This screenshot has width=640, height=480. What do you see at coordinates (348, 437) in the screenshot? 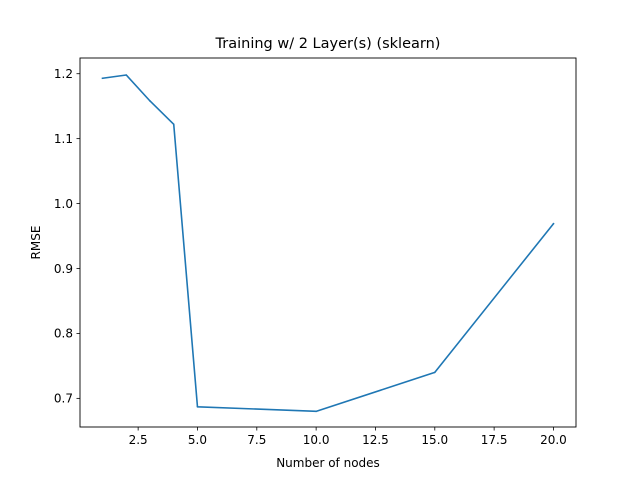
I see `x-axis-ticks: 2.5 5.0 7.5 10.0 12.5 15.0 17.5 20.0` at bounding box center [348, 437].